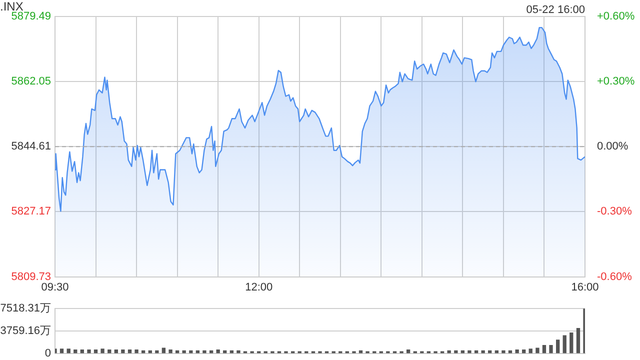 This screenshot has height=360, width=640. What do you see at coordinates (555, 10) in the screenshot?
I see `text: 05-22 16:00` at bounding box center [555, 10].